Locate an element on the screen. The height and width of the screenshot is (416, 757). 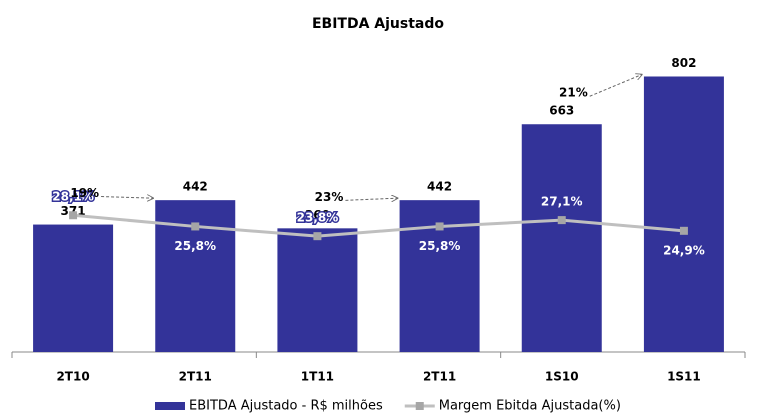
growth-label: 19% is located at coordinates (84, 193).